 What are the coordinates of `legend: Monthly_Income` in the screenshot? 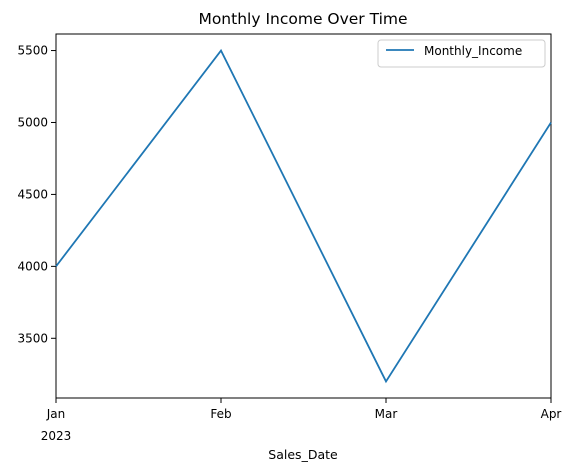 It's located at (461, 53).